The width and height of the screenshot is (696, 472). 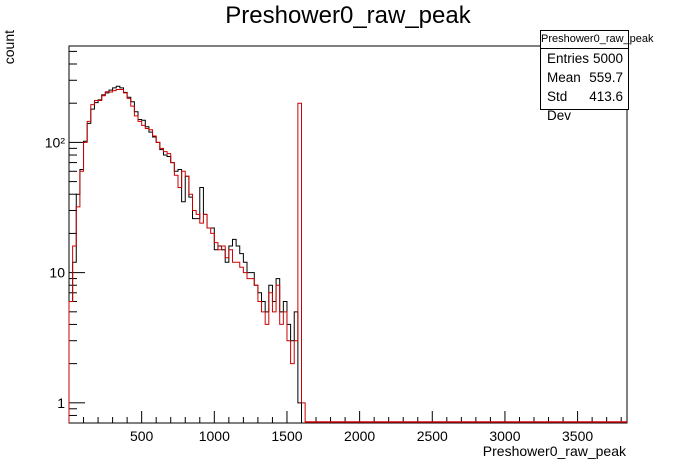 What do you see at coordinates (597, 40) in the screenshot?
I see `stats-title: Preshower0_raw_peak` at bounding box center [597, 40].